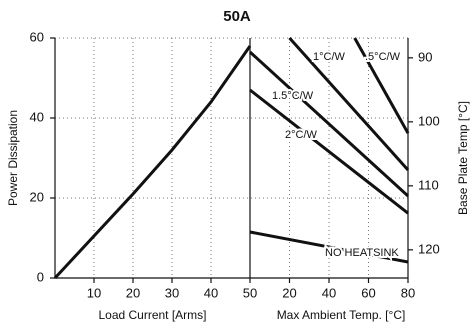 Image resolution: width=474 pixels, height=332 pixels. Describe the element at coordinates (293, 96) in the screenshot. I see `series-label: 1.5°C/W` at that location.